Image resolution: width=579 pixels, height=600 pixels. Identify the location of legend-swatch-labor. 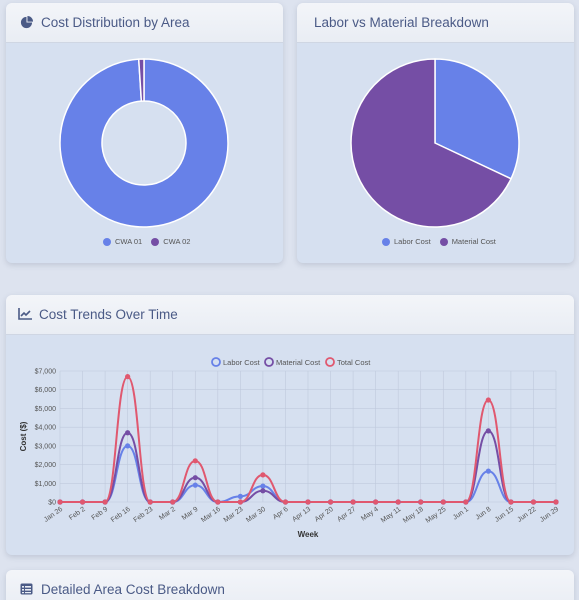
(386, 241).